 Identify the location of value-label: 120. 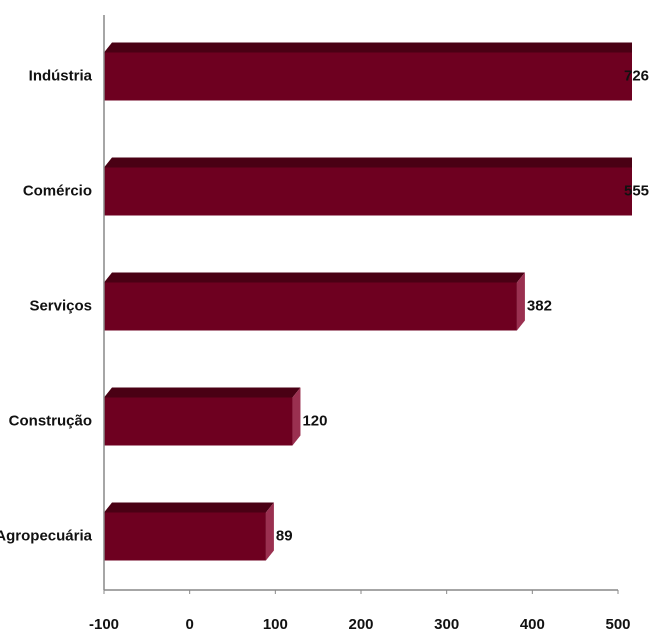
(314, 420).